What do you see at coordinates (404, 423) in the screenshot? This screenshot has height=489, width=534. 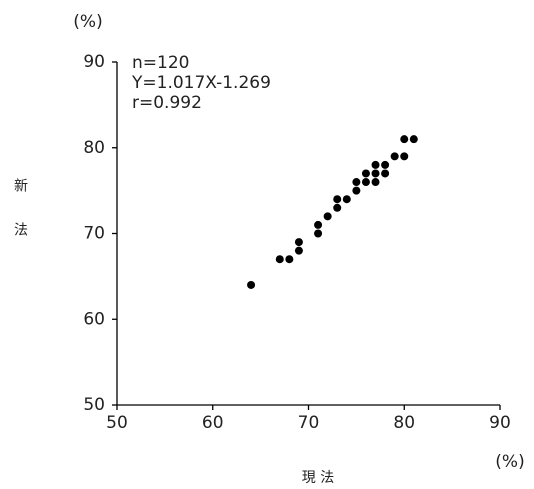 I see `x-tick-label: 80` at bounding box center [404, 423].